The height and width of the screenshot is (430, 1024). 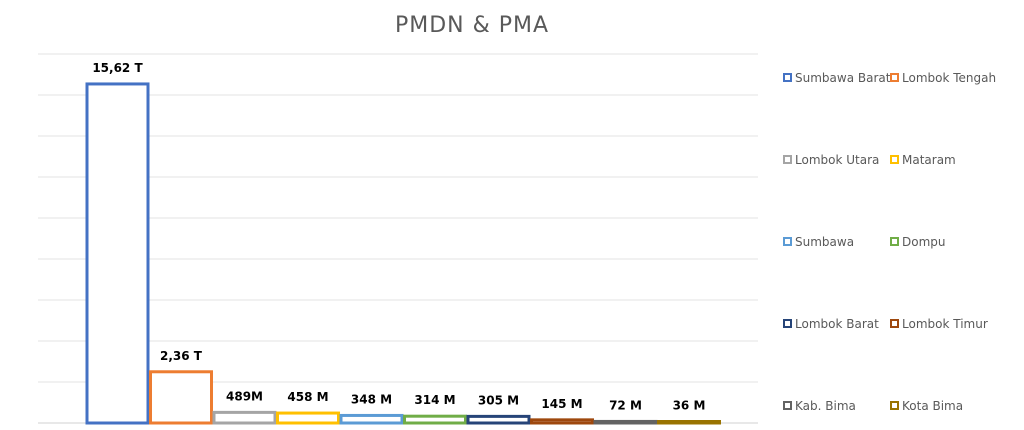 What do you see at coordinates (625, 405) in the screenshot?
I see `data-label-8: 72 M` at bounding box center [625, 405].